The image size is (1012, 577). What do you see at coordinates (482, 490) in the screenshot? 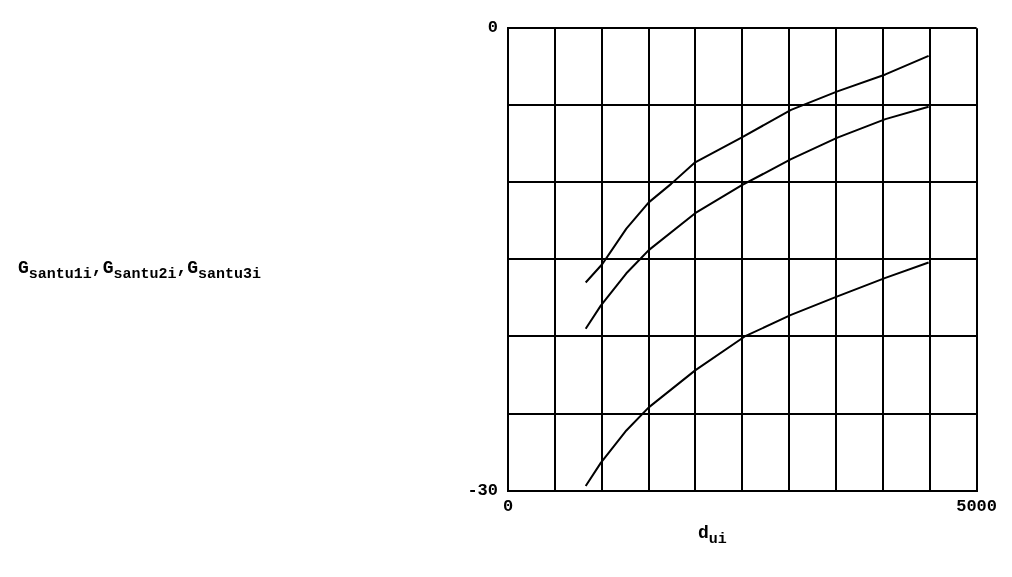
I see `y-tick-label: -30` at bounding box center [482, 490].